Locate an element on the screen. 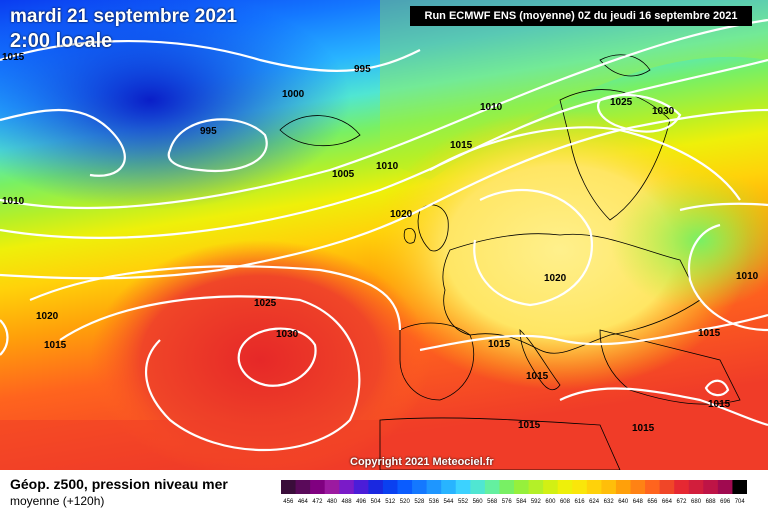  scale-tick-label: 560 is located at coordinates (478, 502).